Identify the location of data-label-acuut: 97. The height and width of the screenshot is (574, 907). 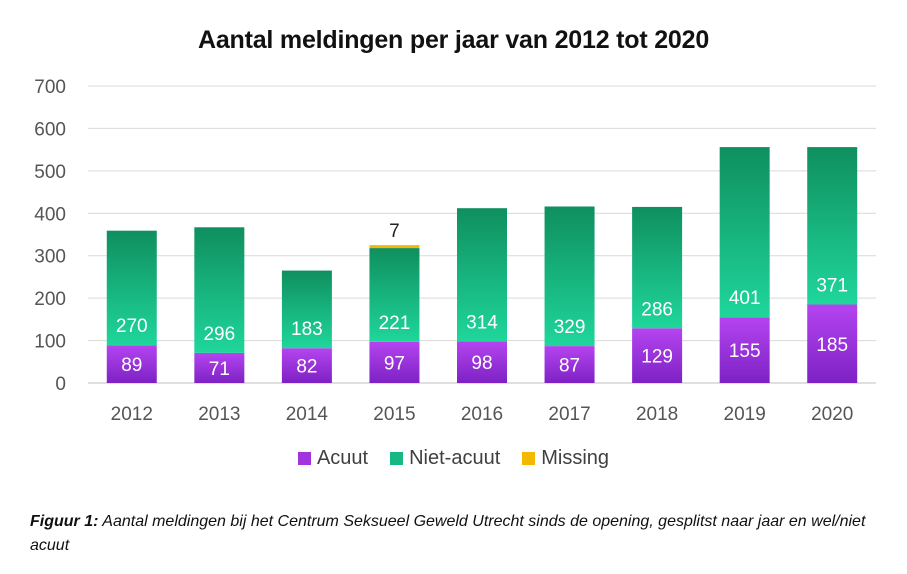
(394, 363).